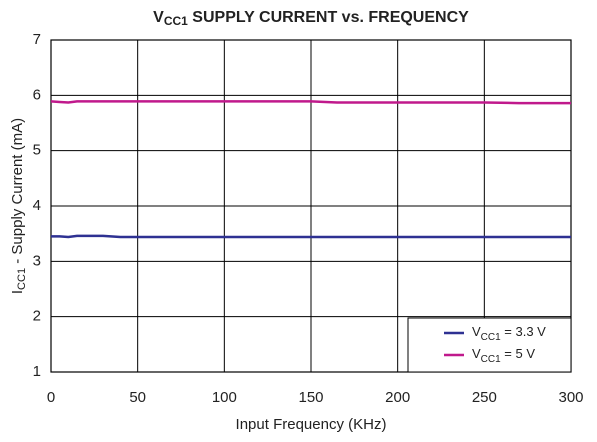 The width and height of the screenshot is (597, 442). I want to click on ylabel-sub: CC1, so click(22, 279).